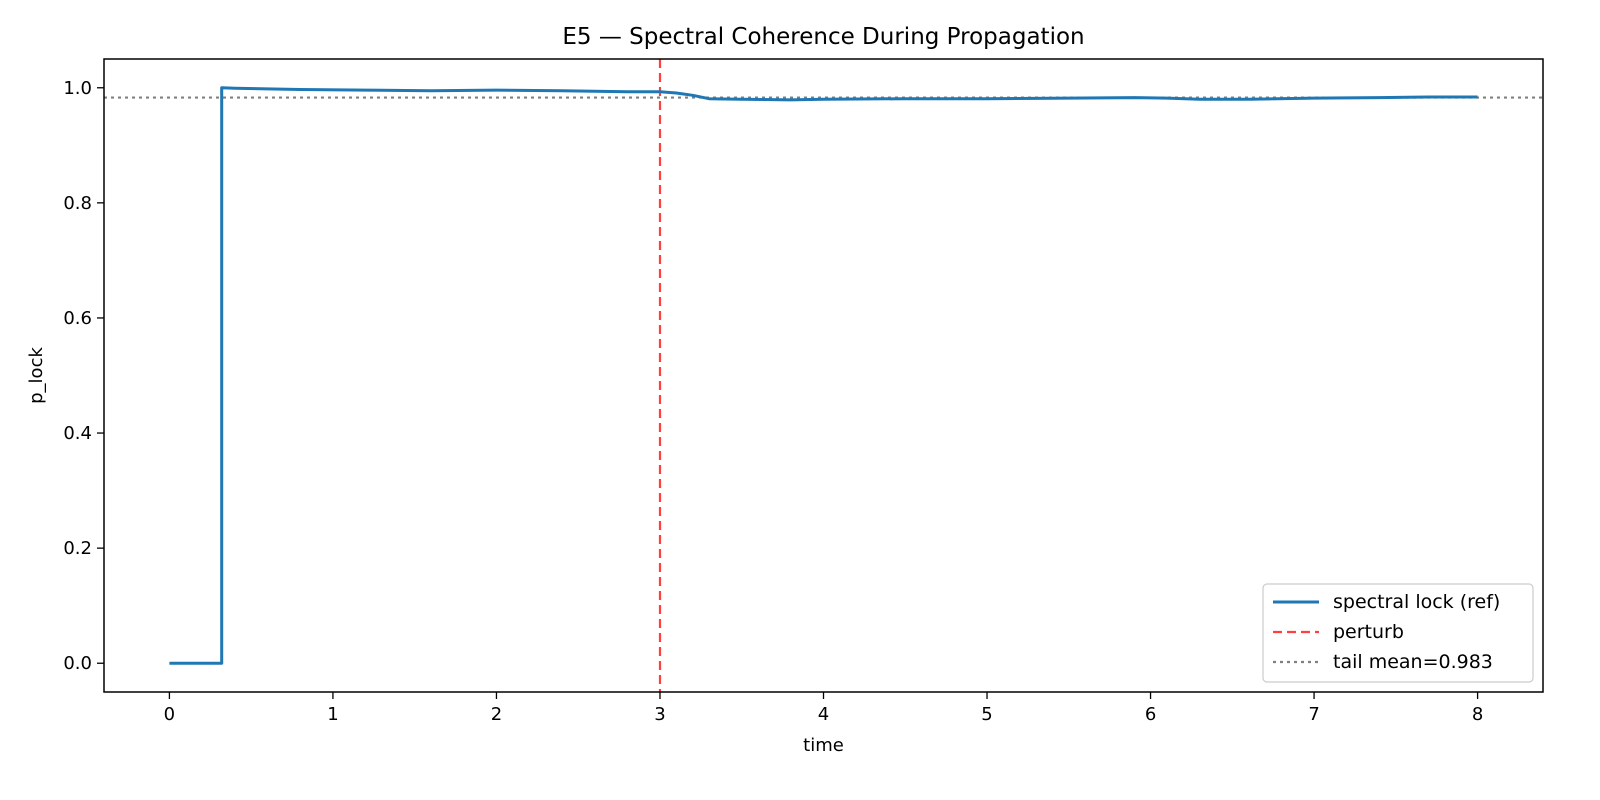  What do you see at coordinates (77, 433) in the screenshot?
I see `y-tick-label: 0.4` at bounding box center [77, 433].